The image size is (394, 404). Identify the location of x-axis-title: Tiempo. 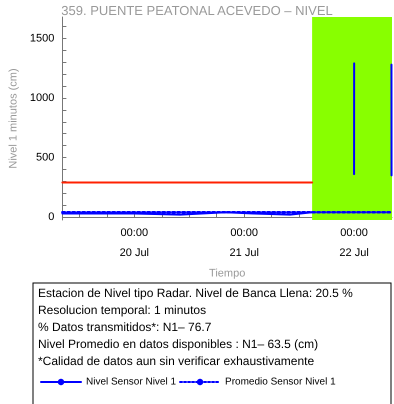
(227, 273).